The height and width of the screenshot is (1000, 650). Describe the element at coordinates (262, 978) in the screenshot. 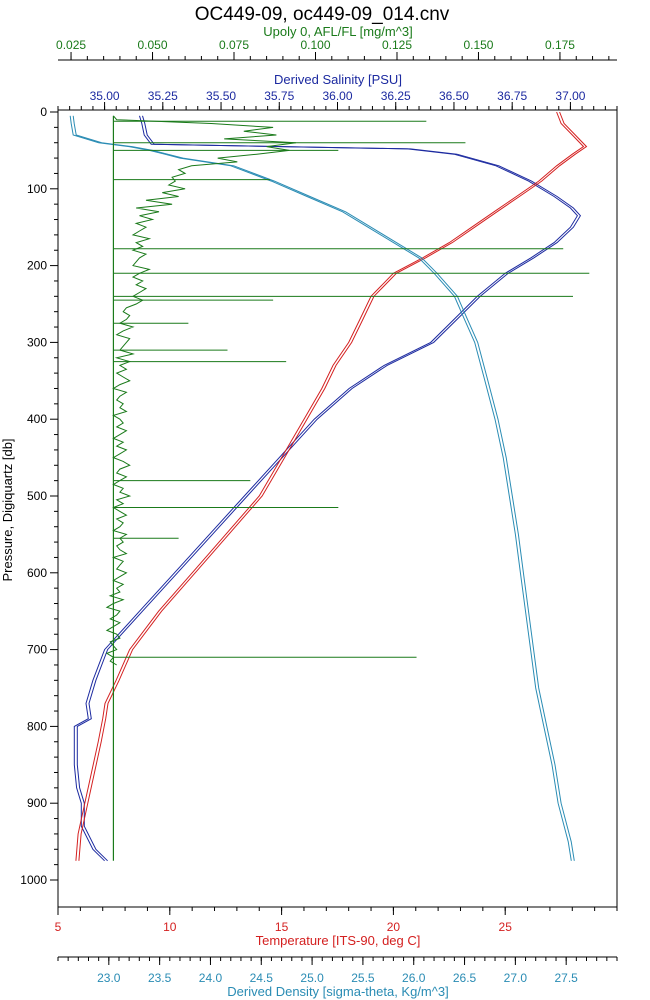

I see `density-axis-tick-label: 24.5` at that location.